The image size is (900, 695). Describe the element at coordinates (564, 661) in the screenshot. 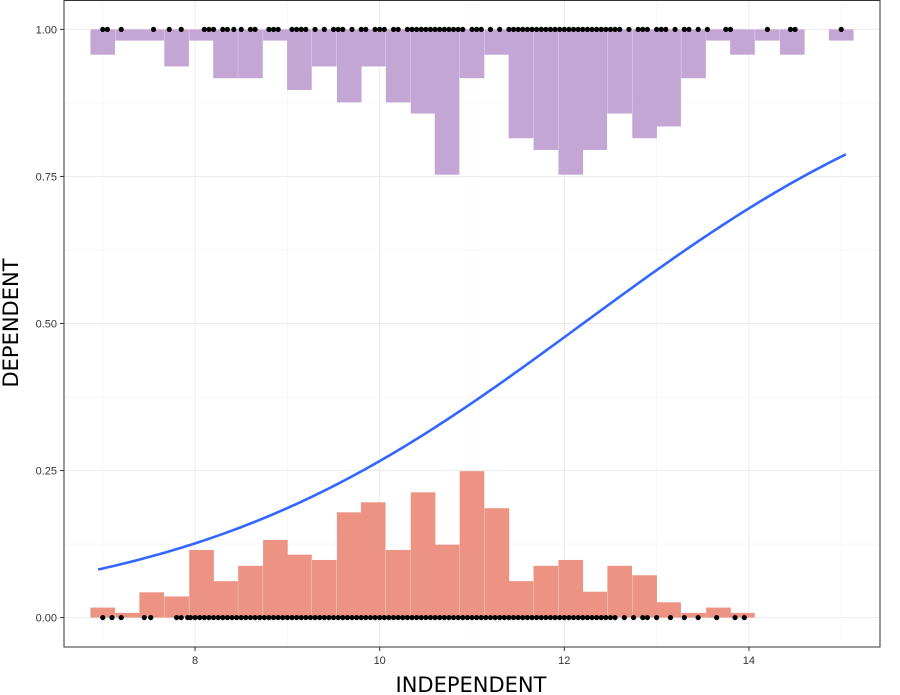

I see `x-tick-label: 12` at that location.